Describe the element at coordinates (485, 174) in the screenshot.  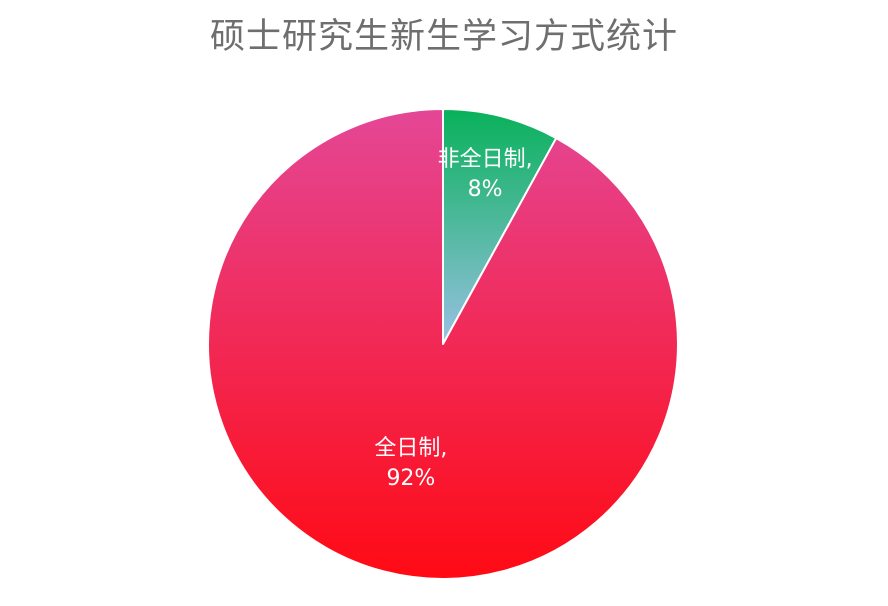
I see `slice-label-0: 非全日制, 8%` at that location.